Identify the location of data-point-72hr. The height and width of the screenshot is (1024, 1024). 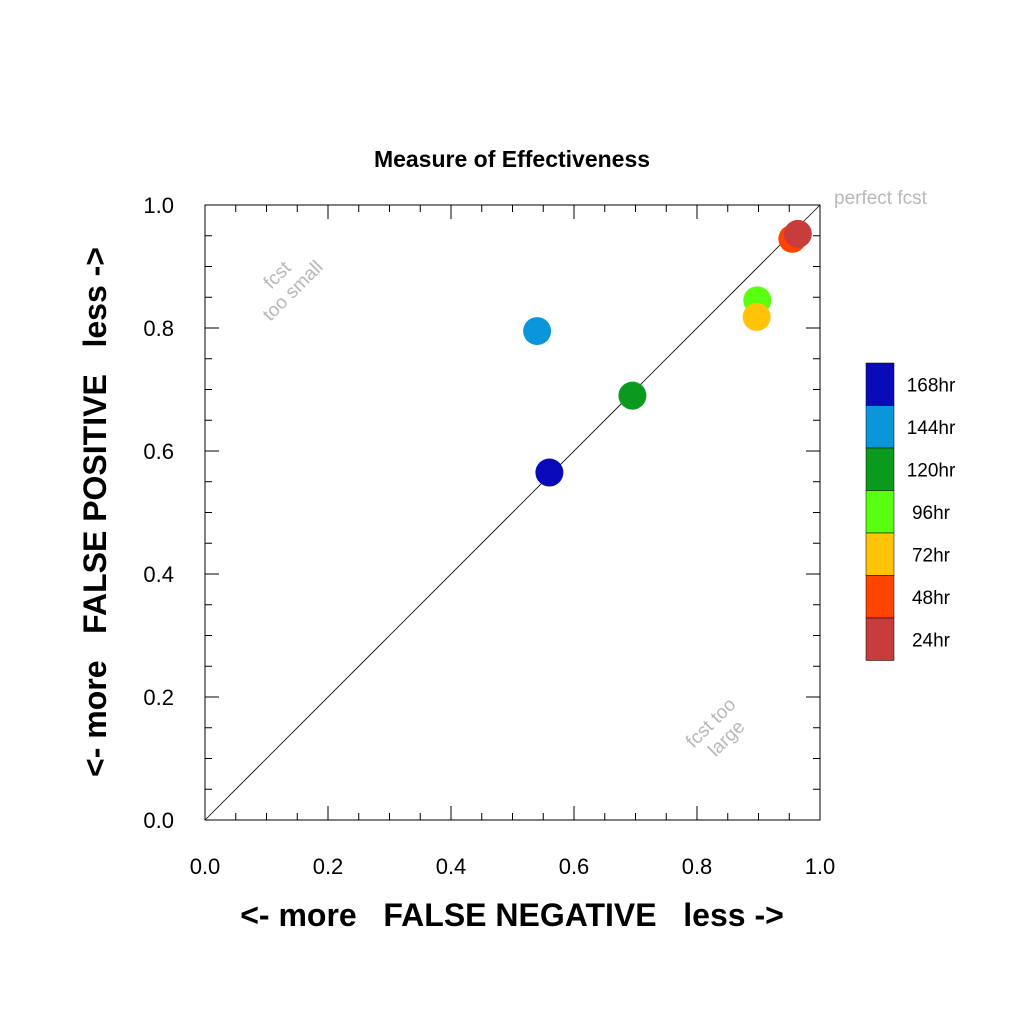
(756, 316).